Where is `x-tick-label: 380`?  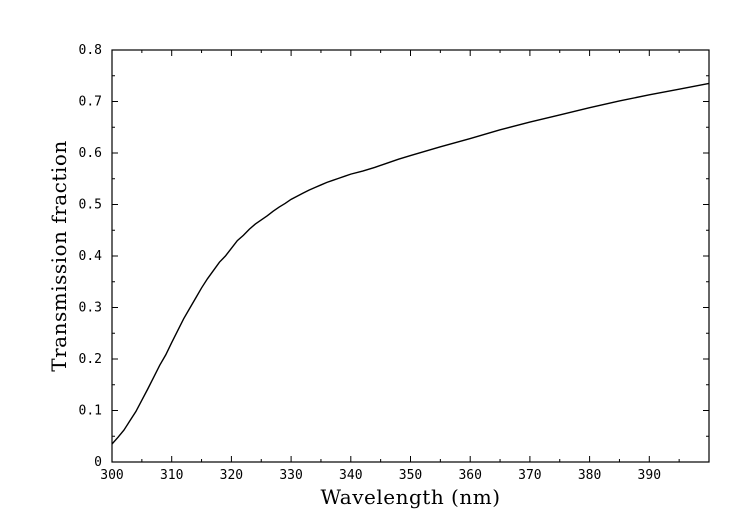 x-tick-label: 380 is located at coordinates (589, 475).